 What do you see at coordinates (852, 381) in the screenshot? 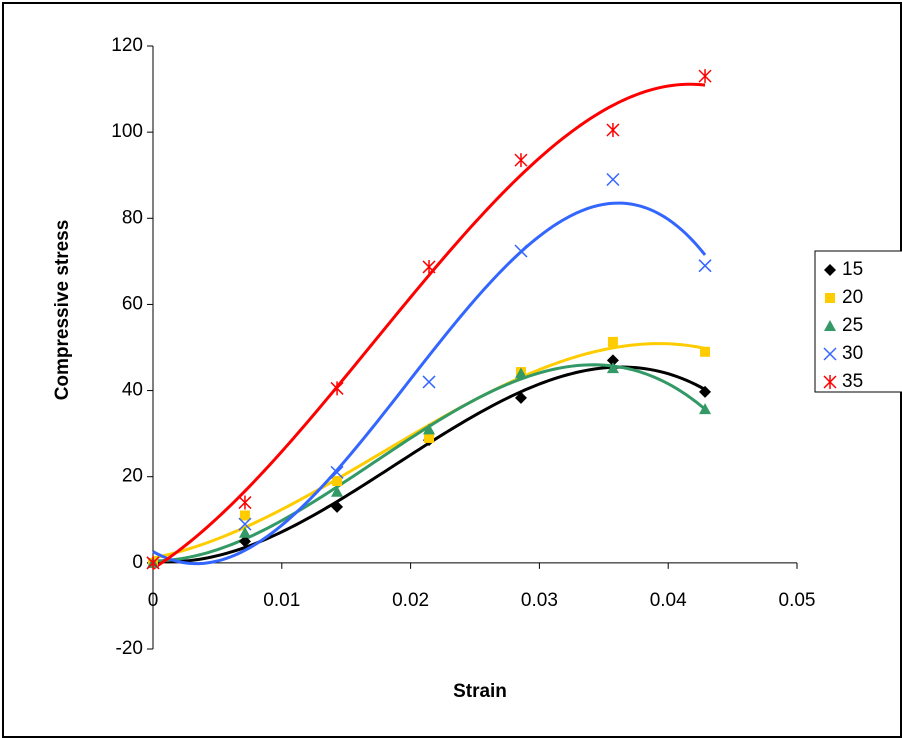
I see `legend-label: 35` at bounding box center [852, 381].